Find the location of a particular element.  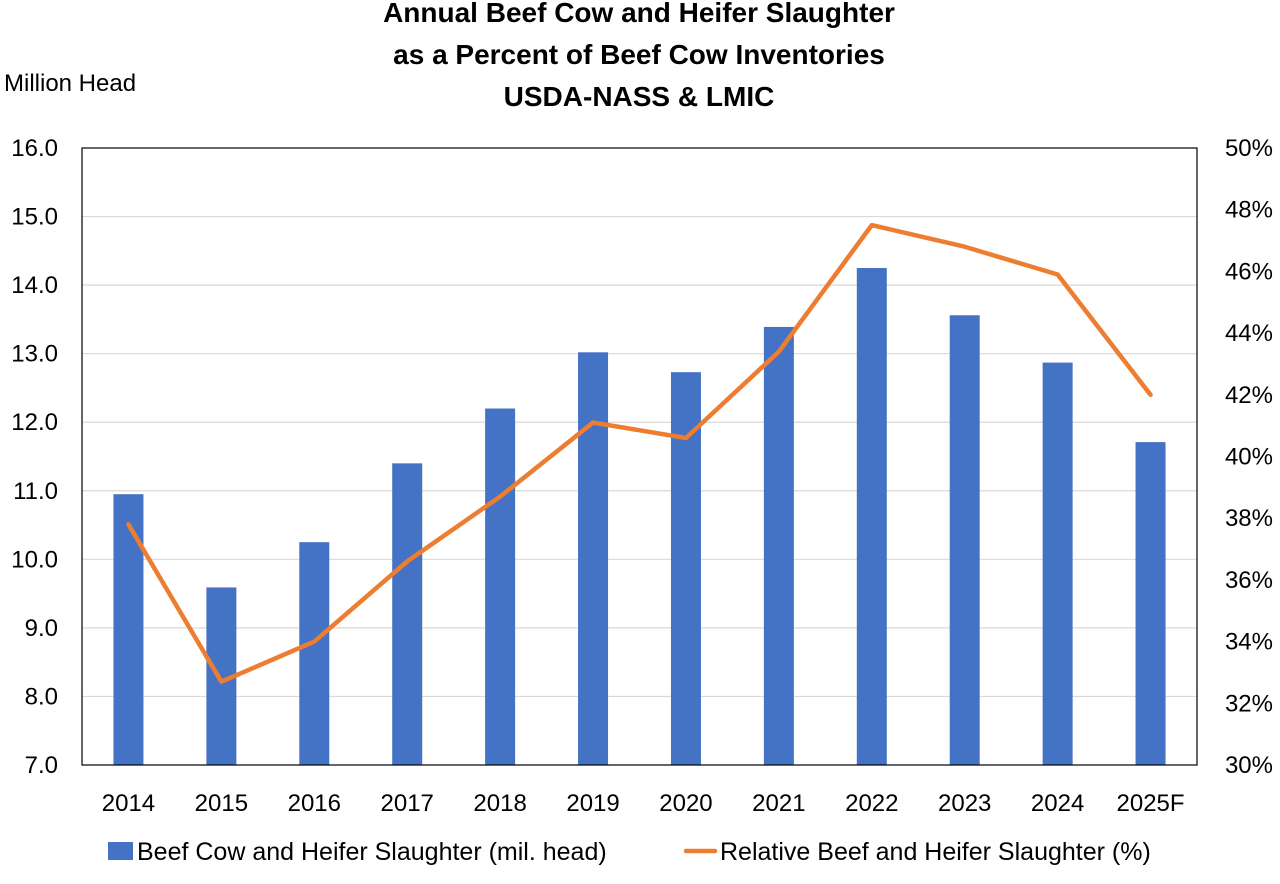

x-tick-label: 2018 is located at coordinates (499, 803).